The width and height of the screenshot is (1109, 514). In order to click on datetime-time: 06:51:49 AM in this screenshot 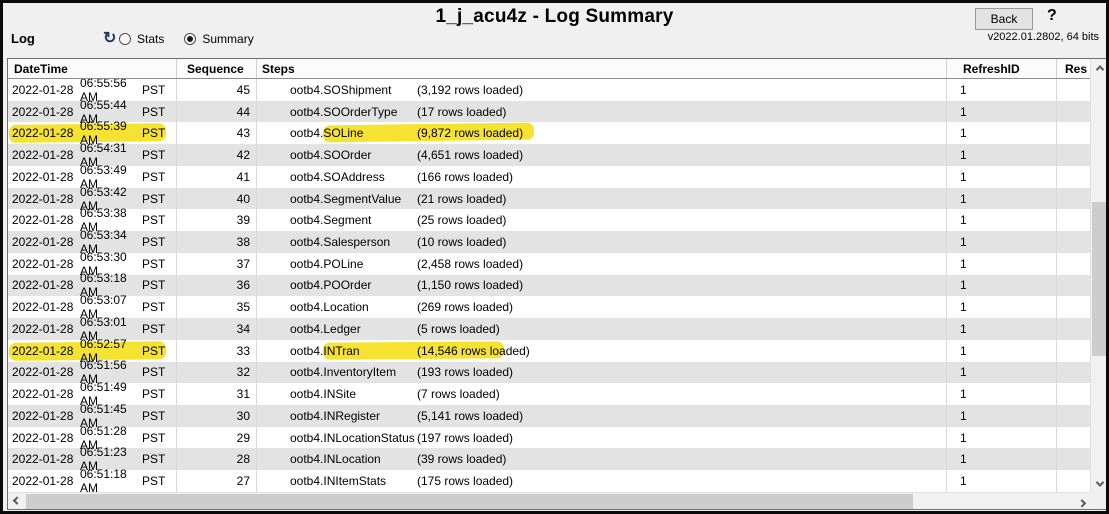, I will do `click(103, 394)`.